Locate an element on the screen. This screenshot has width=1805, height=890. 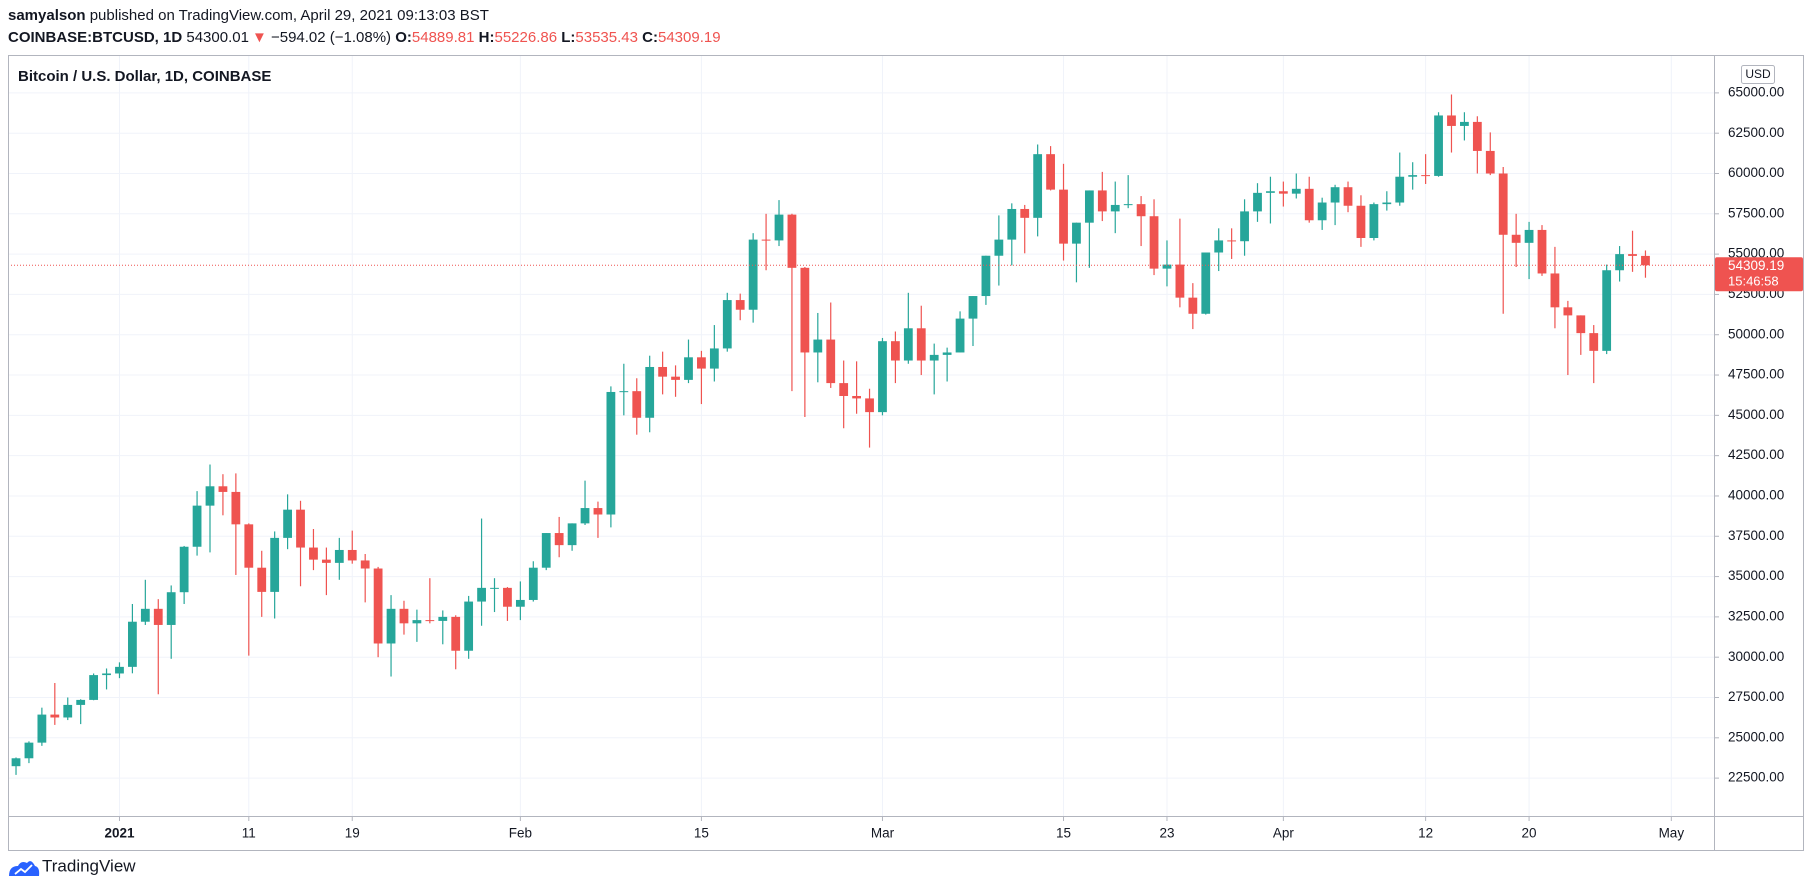
x-tick-label: 20 is located at coordinates (1529, 833).